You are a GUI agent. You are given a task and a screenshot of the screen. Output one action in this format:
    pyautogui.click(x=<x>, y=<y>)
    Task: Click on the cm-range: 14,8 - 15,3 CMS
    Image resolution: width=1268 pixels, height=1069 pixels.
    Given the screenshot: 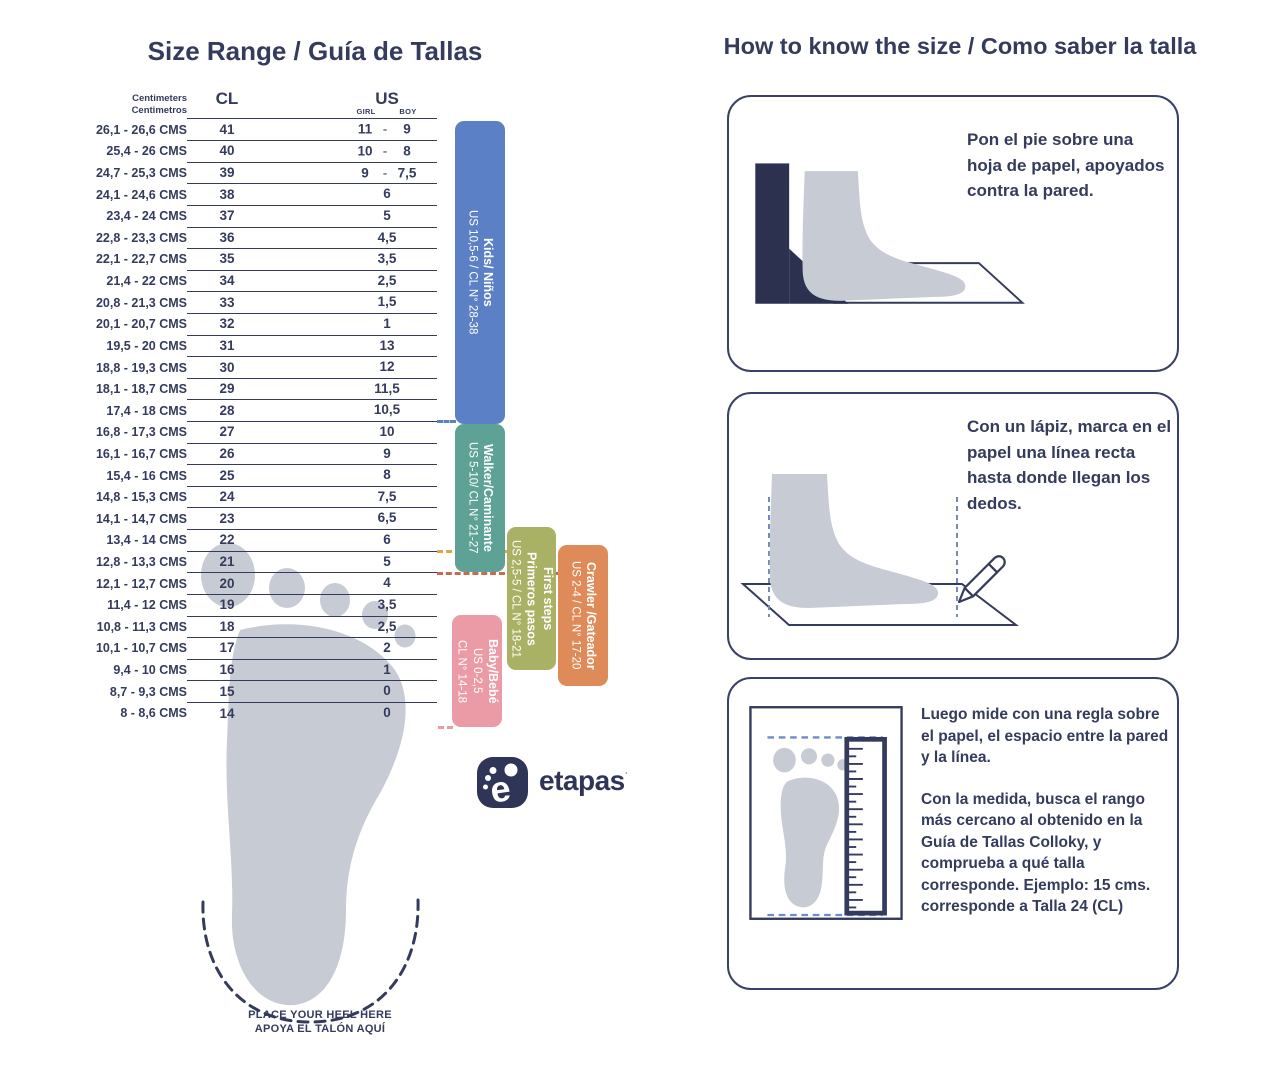 What is the action you would take?
    pyautogui.click(x=141, y=497)
    